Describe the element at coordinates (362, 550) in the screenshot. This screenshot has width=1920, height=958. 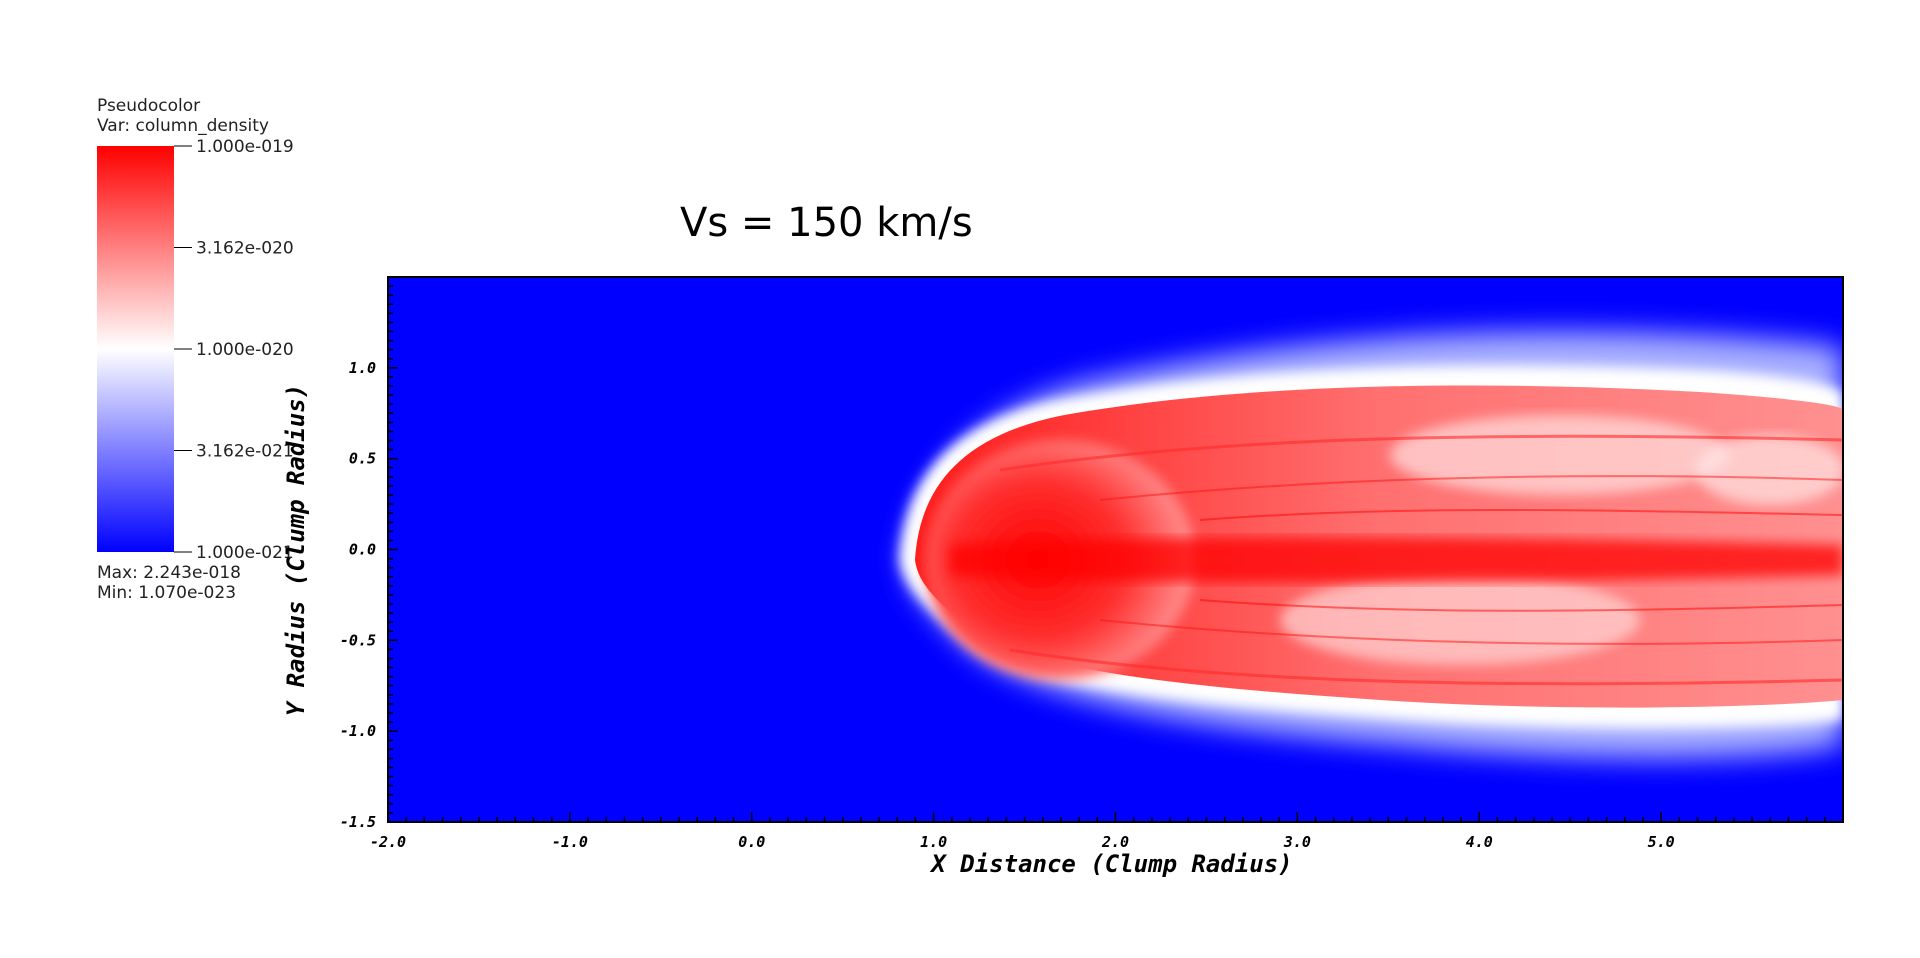
I see `y-tick-label: 0.0` at that location.